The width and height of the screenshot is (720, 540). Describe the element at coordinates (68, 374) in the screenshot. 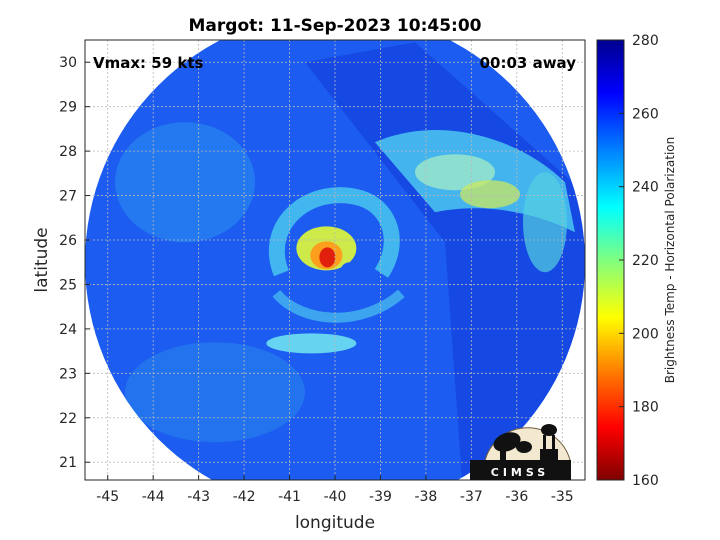

I see `y-tick-label: 23` at that location.